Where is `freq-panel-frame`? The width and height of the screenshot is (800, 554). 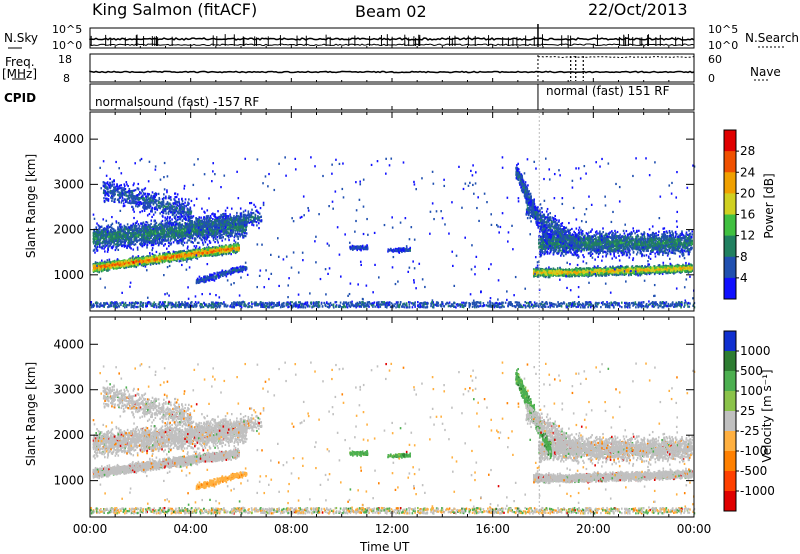
freq-panel-frame is located at coordinates (392, 68).